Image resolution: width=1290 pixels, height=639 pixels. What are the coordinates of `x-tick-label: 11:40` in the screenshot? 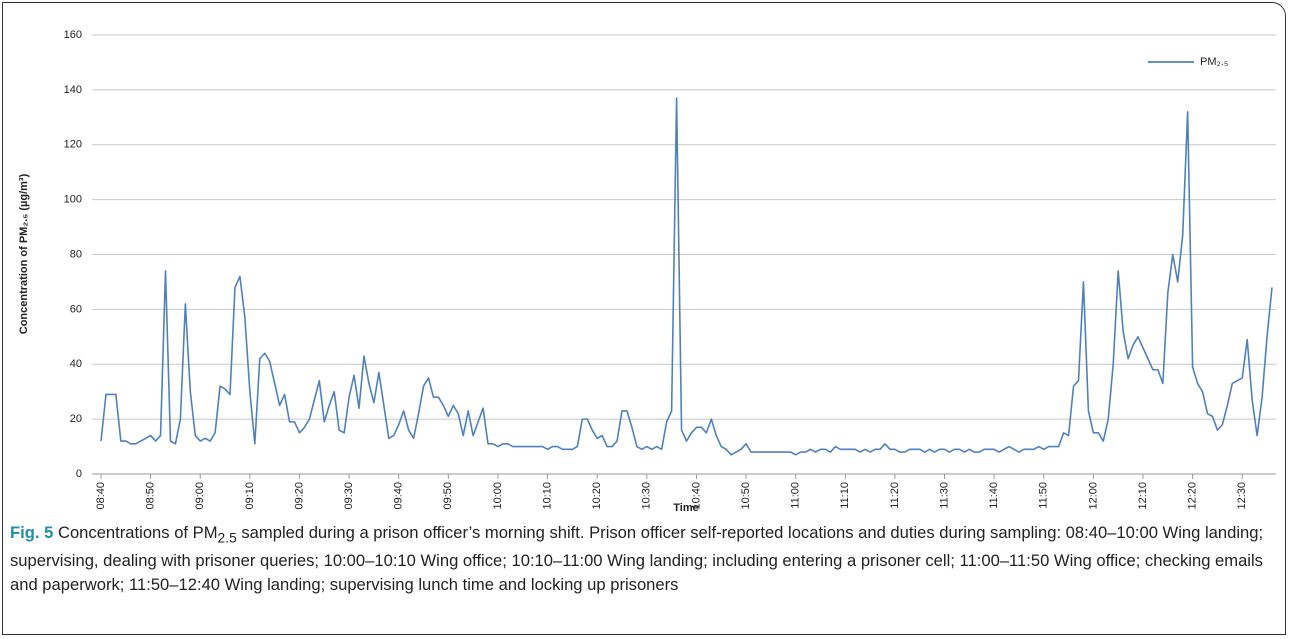 It's located at (994, 495).